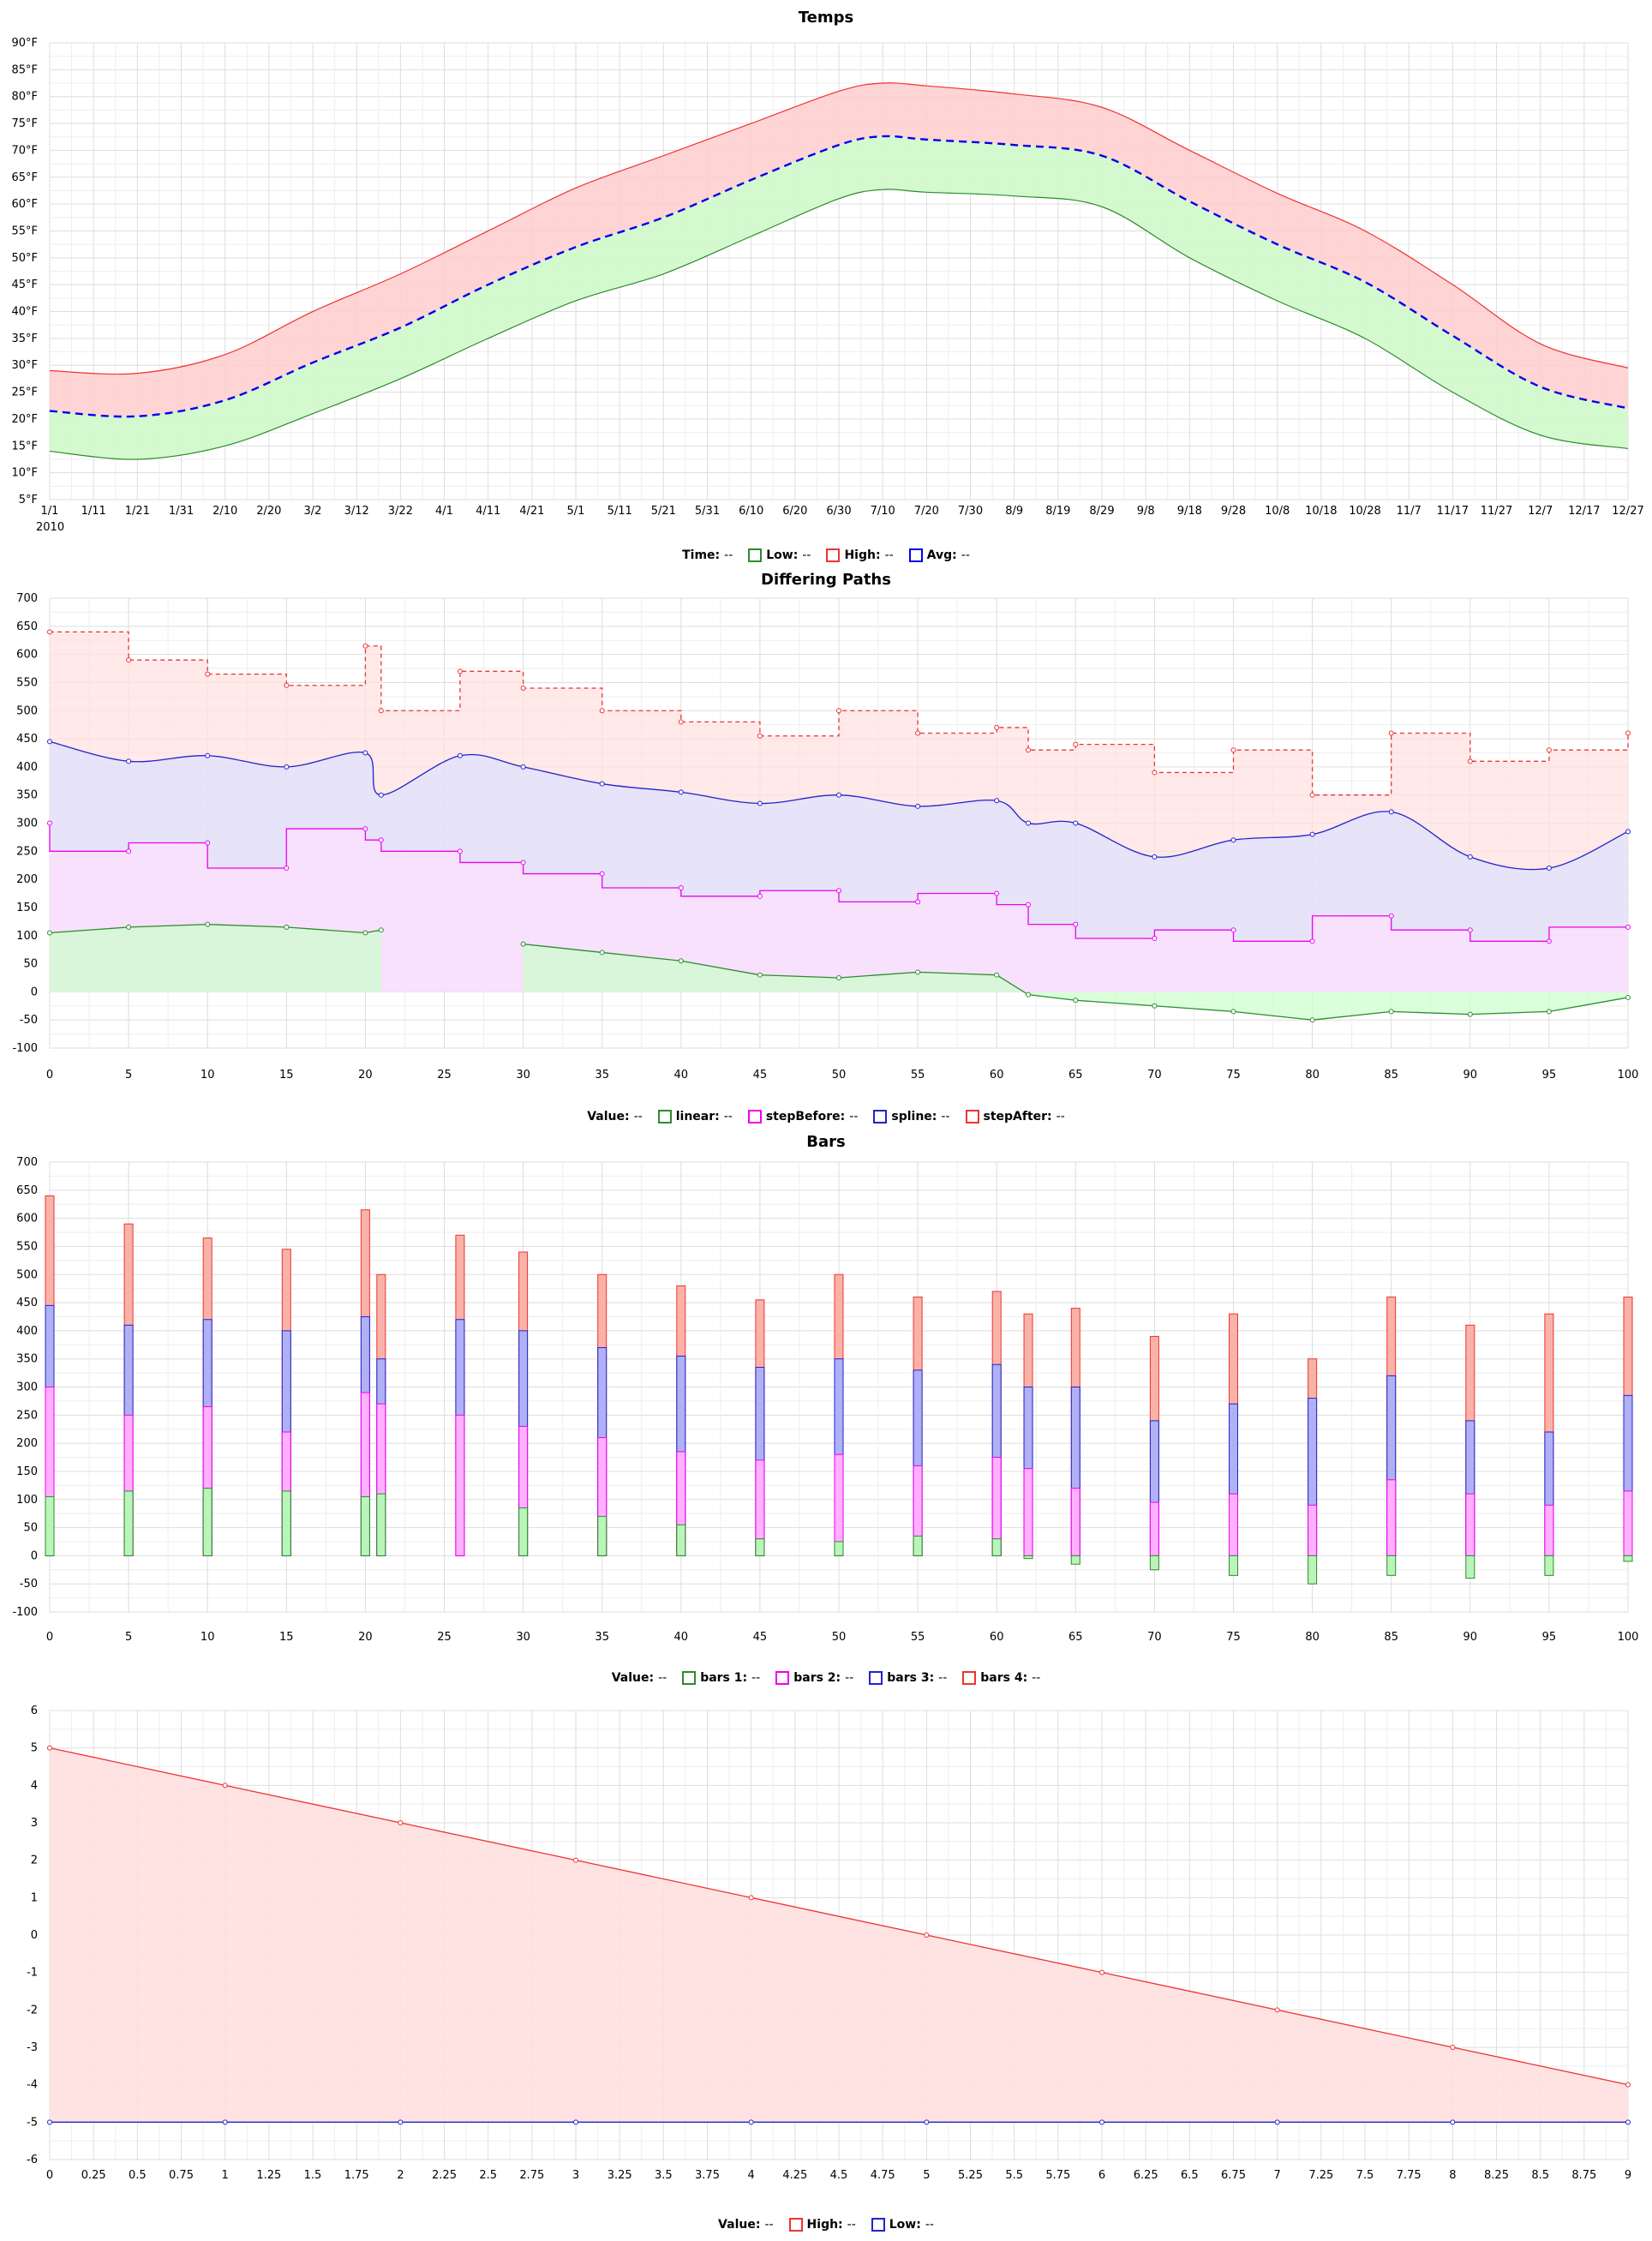 The height and width of the screenshot is (2241, 1652). What do you see at coordinates (839, 1637) in the screenshot?
I see `x-tick-label: 50` at bounding box center [839, 1637].